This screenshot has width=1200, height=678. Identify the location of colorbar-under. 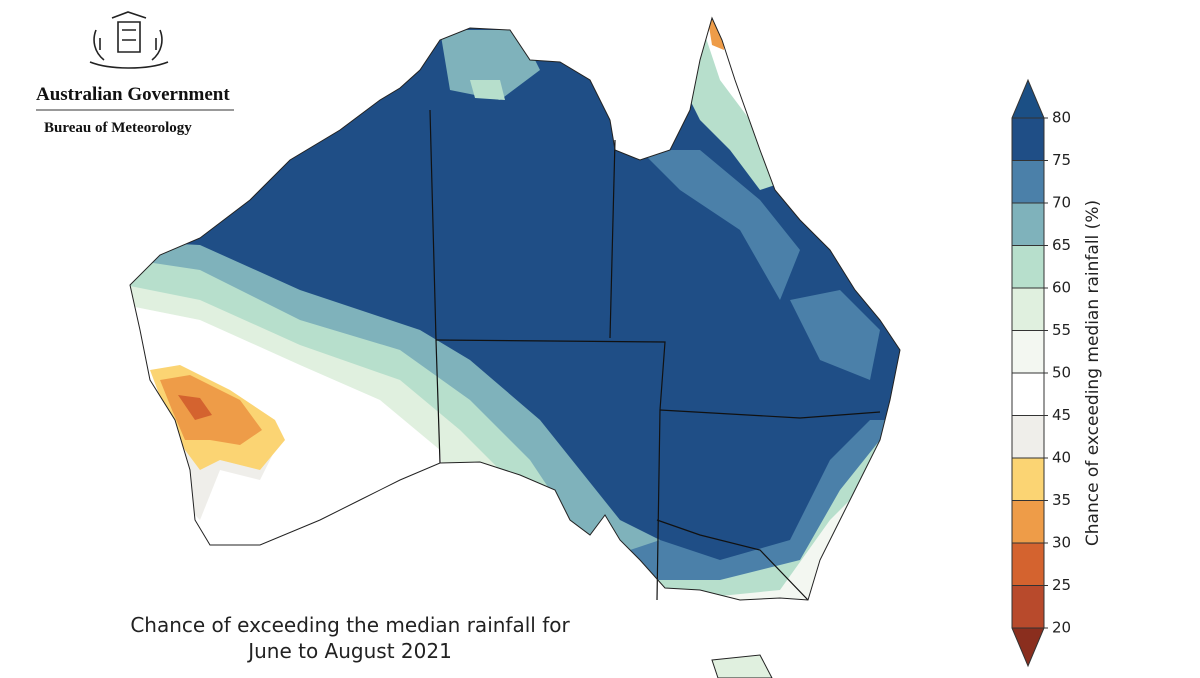
(1028, 647).